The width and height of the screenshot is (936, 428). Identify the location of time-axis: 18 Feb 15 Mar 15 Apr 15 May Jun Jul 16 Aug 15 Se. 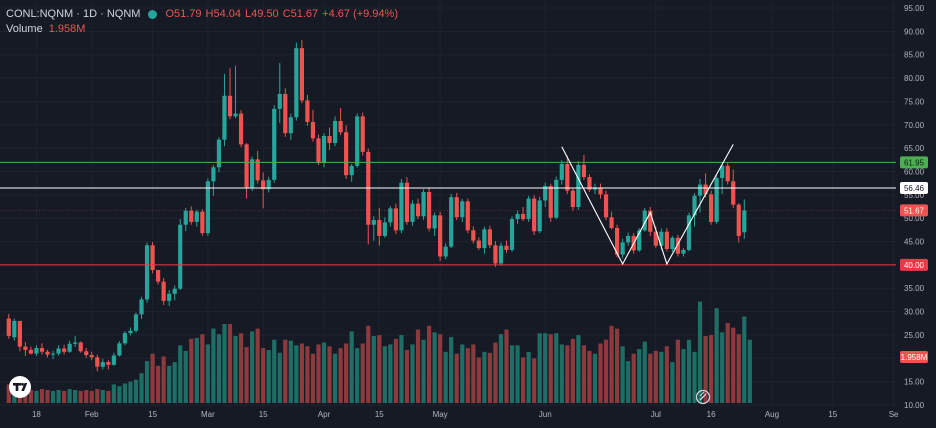
(449, 417).